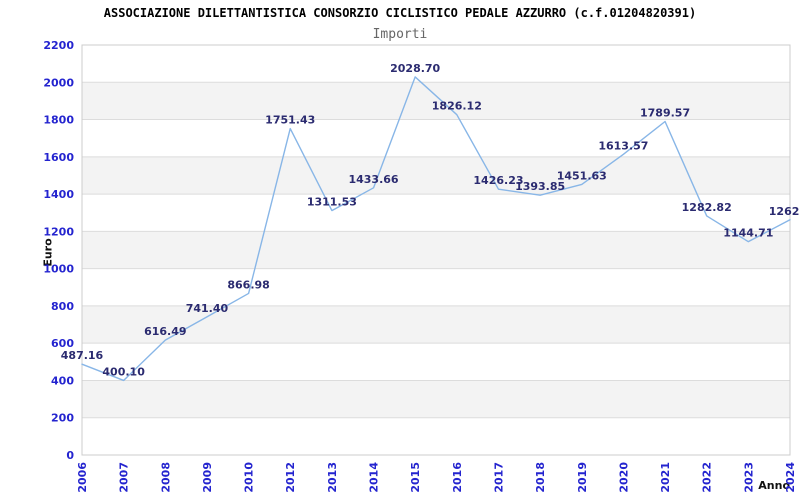  What do you see at coordinates (70, 455) in the screenshot?
I see `y-tick-label: 0` at bounding box center [70, 455].